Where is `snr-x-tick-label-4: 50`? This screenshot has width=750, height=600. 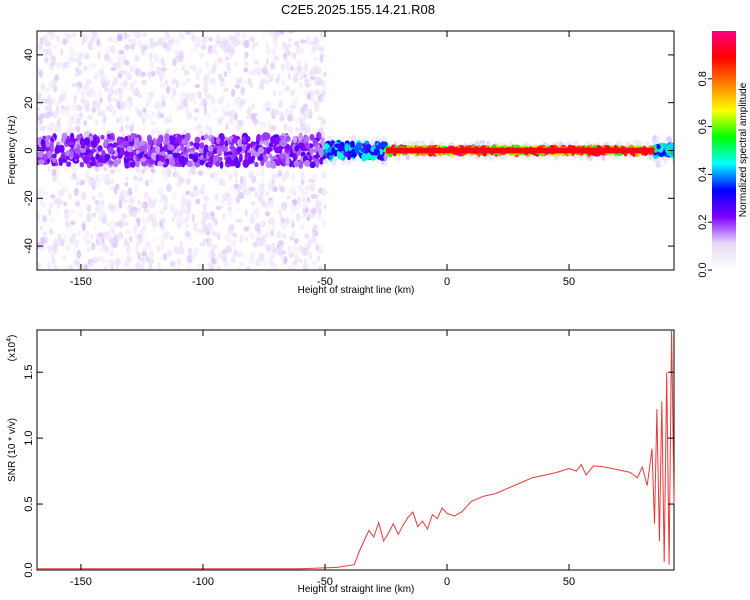 snr-x-tick-label-4: 50 is located at coordinates (569, 582).